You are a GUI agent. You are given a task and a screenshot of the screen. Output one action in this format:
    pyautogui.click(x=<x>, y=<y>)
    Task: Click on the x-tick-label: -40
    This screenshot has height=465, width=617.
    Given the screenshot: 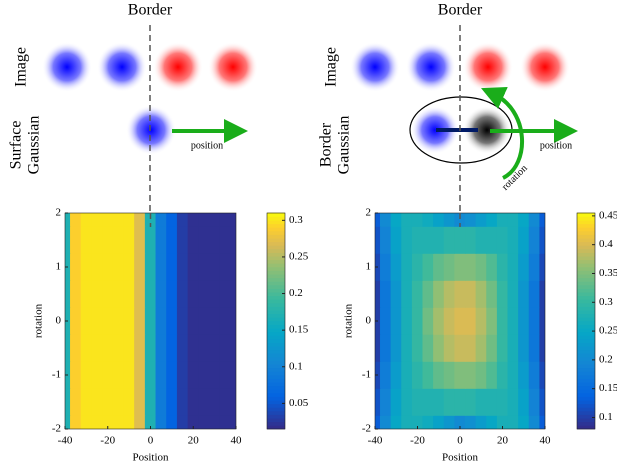 What is the action you would take?
    pyautogui.click(x=65, y=441)
    